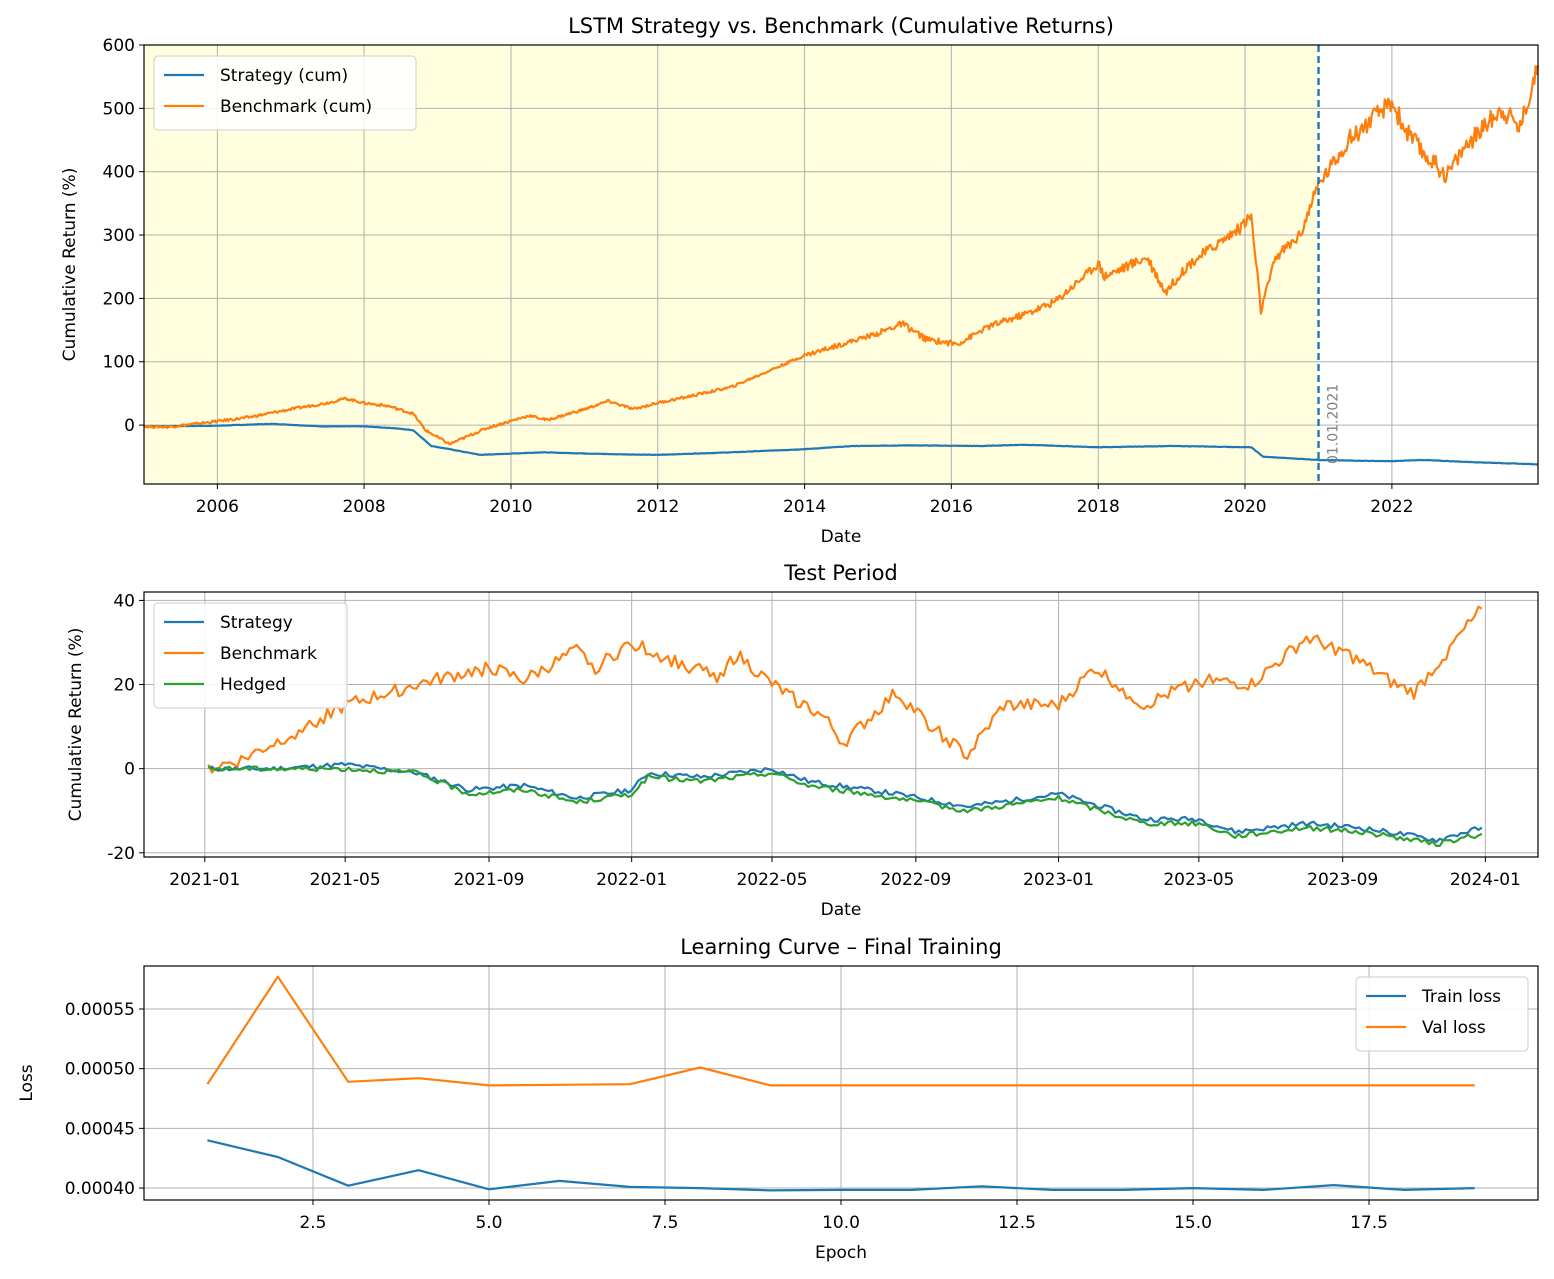 The image size is (1554, 1279). I want to click on x-tick-label: 5.0, so click(488, 1223).